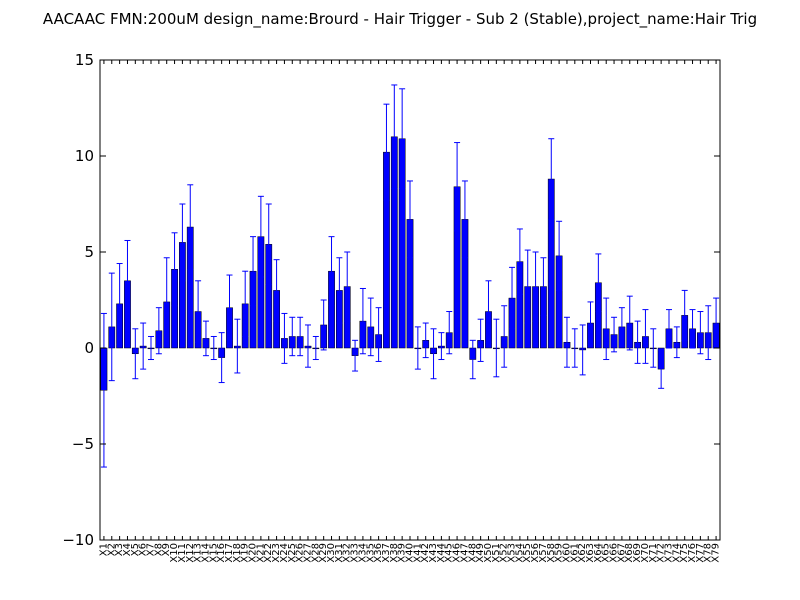 Image resolution: width=800 pixels, height=600 pixels. I want to click on error-bar-X42, so click(425, 340).